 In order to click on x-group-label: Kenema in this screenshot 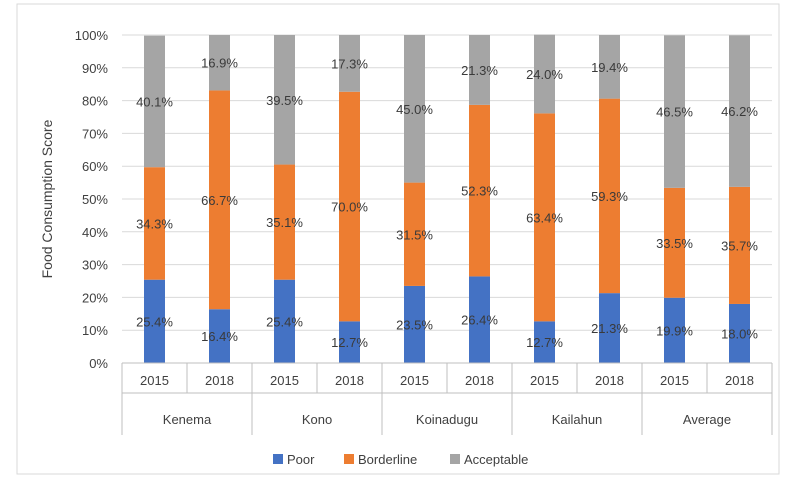, I will do `click(187, 419)`.